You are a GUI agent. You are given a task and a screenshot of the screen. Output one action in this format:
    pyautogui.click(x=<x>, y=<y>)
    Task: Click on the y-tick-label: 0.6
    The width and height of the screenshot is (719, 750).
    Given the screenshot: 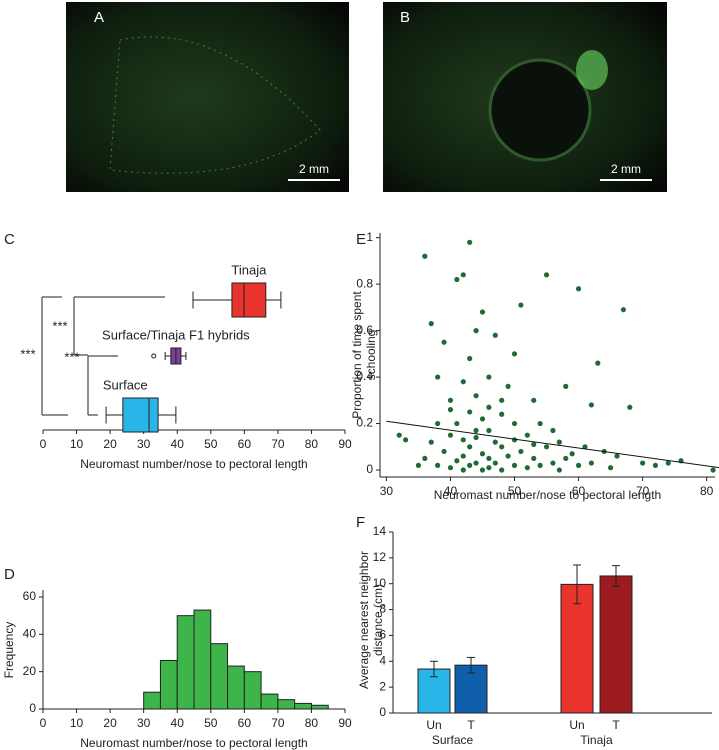 What is the action you would take?
    pyautogui.click(x=364, y=330)
    